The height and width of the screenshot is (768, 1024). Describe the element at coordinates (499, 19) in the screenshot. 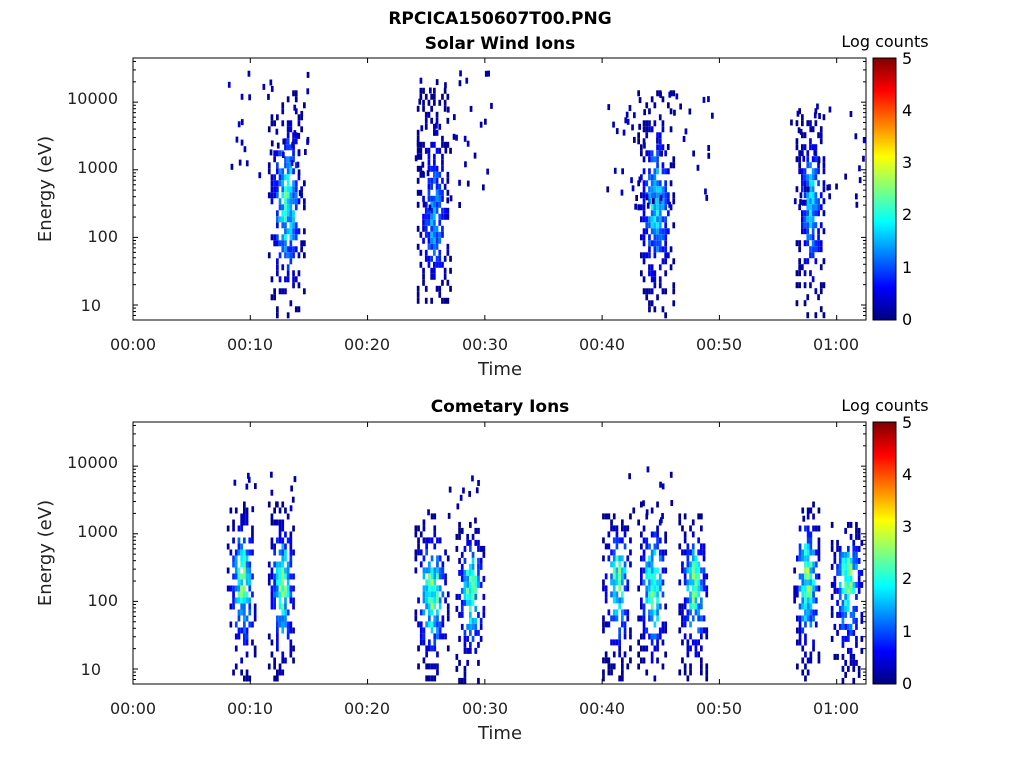

I see `figure-title: RPCICA150607T00.PNG` at that location.